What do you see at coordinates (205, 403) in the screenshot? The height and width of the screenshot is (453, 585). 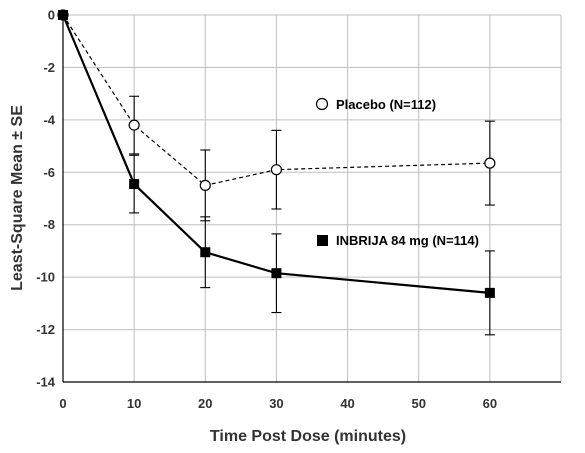 I see `x-tick-label: 20` at bounding box center [205, 403].